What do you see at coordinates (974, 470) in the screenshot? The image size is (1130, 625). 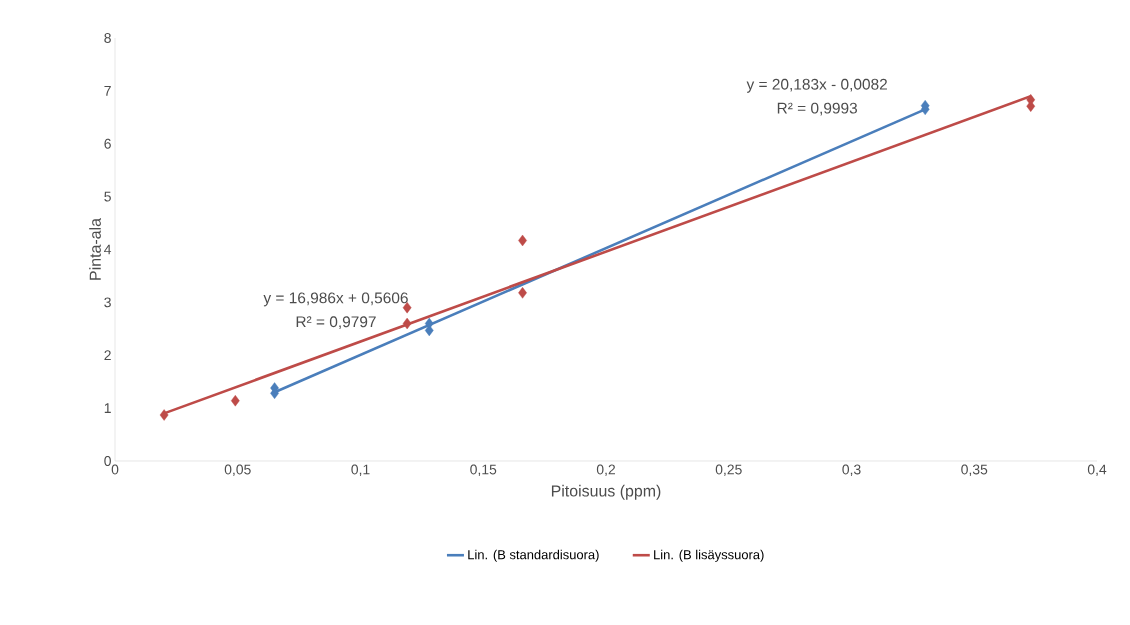 I see `x-tick-label: 0,35` at bounding box center [974, 470].